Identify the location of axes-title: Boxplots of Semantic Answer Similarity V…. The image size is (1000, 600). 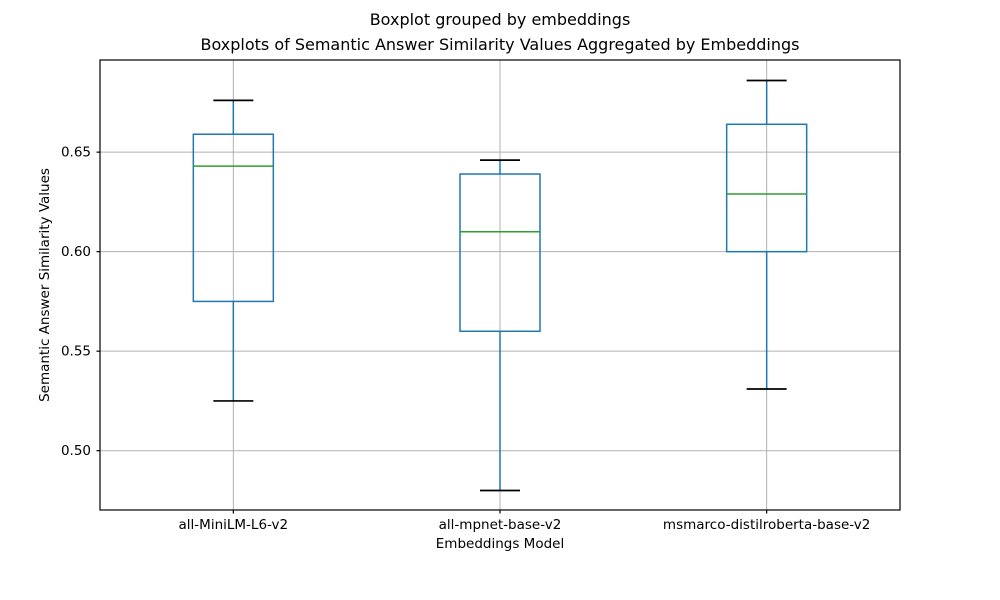
(500, 44).